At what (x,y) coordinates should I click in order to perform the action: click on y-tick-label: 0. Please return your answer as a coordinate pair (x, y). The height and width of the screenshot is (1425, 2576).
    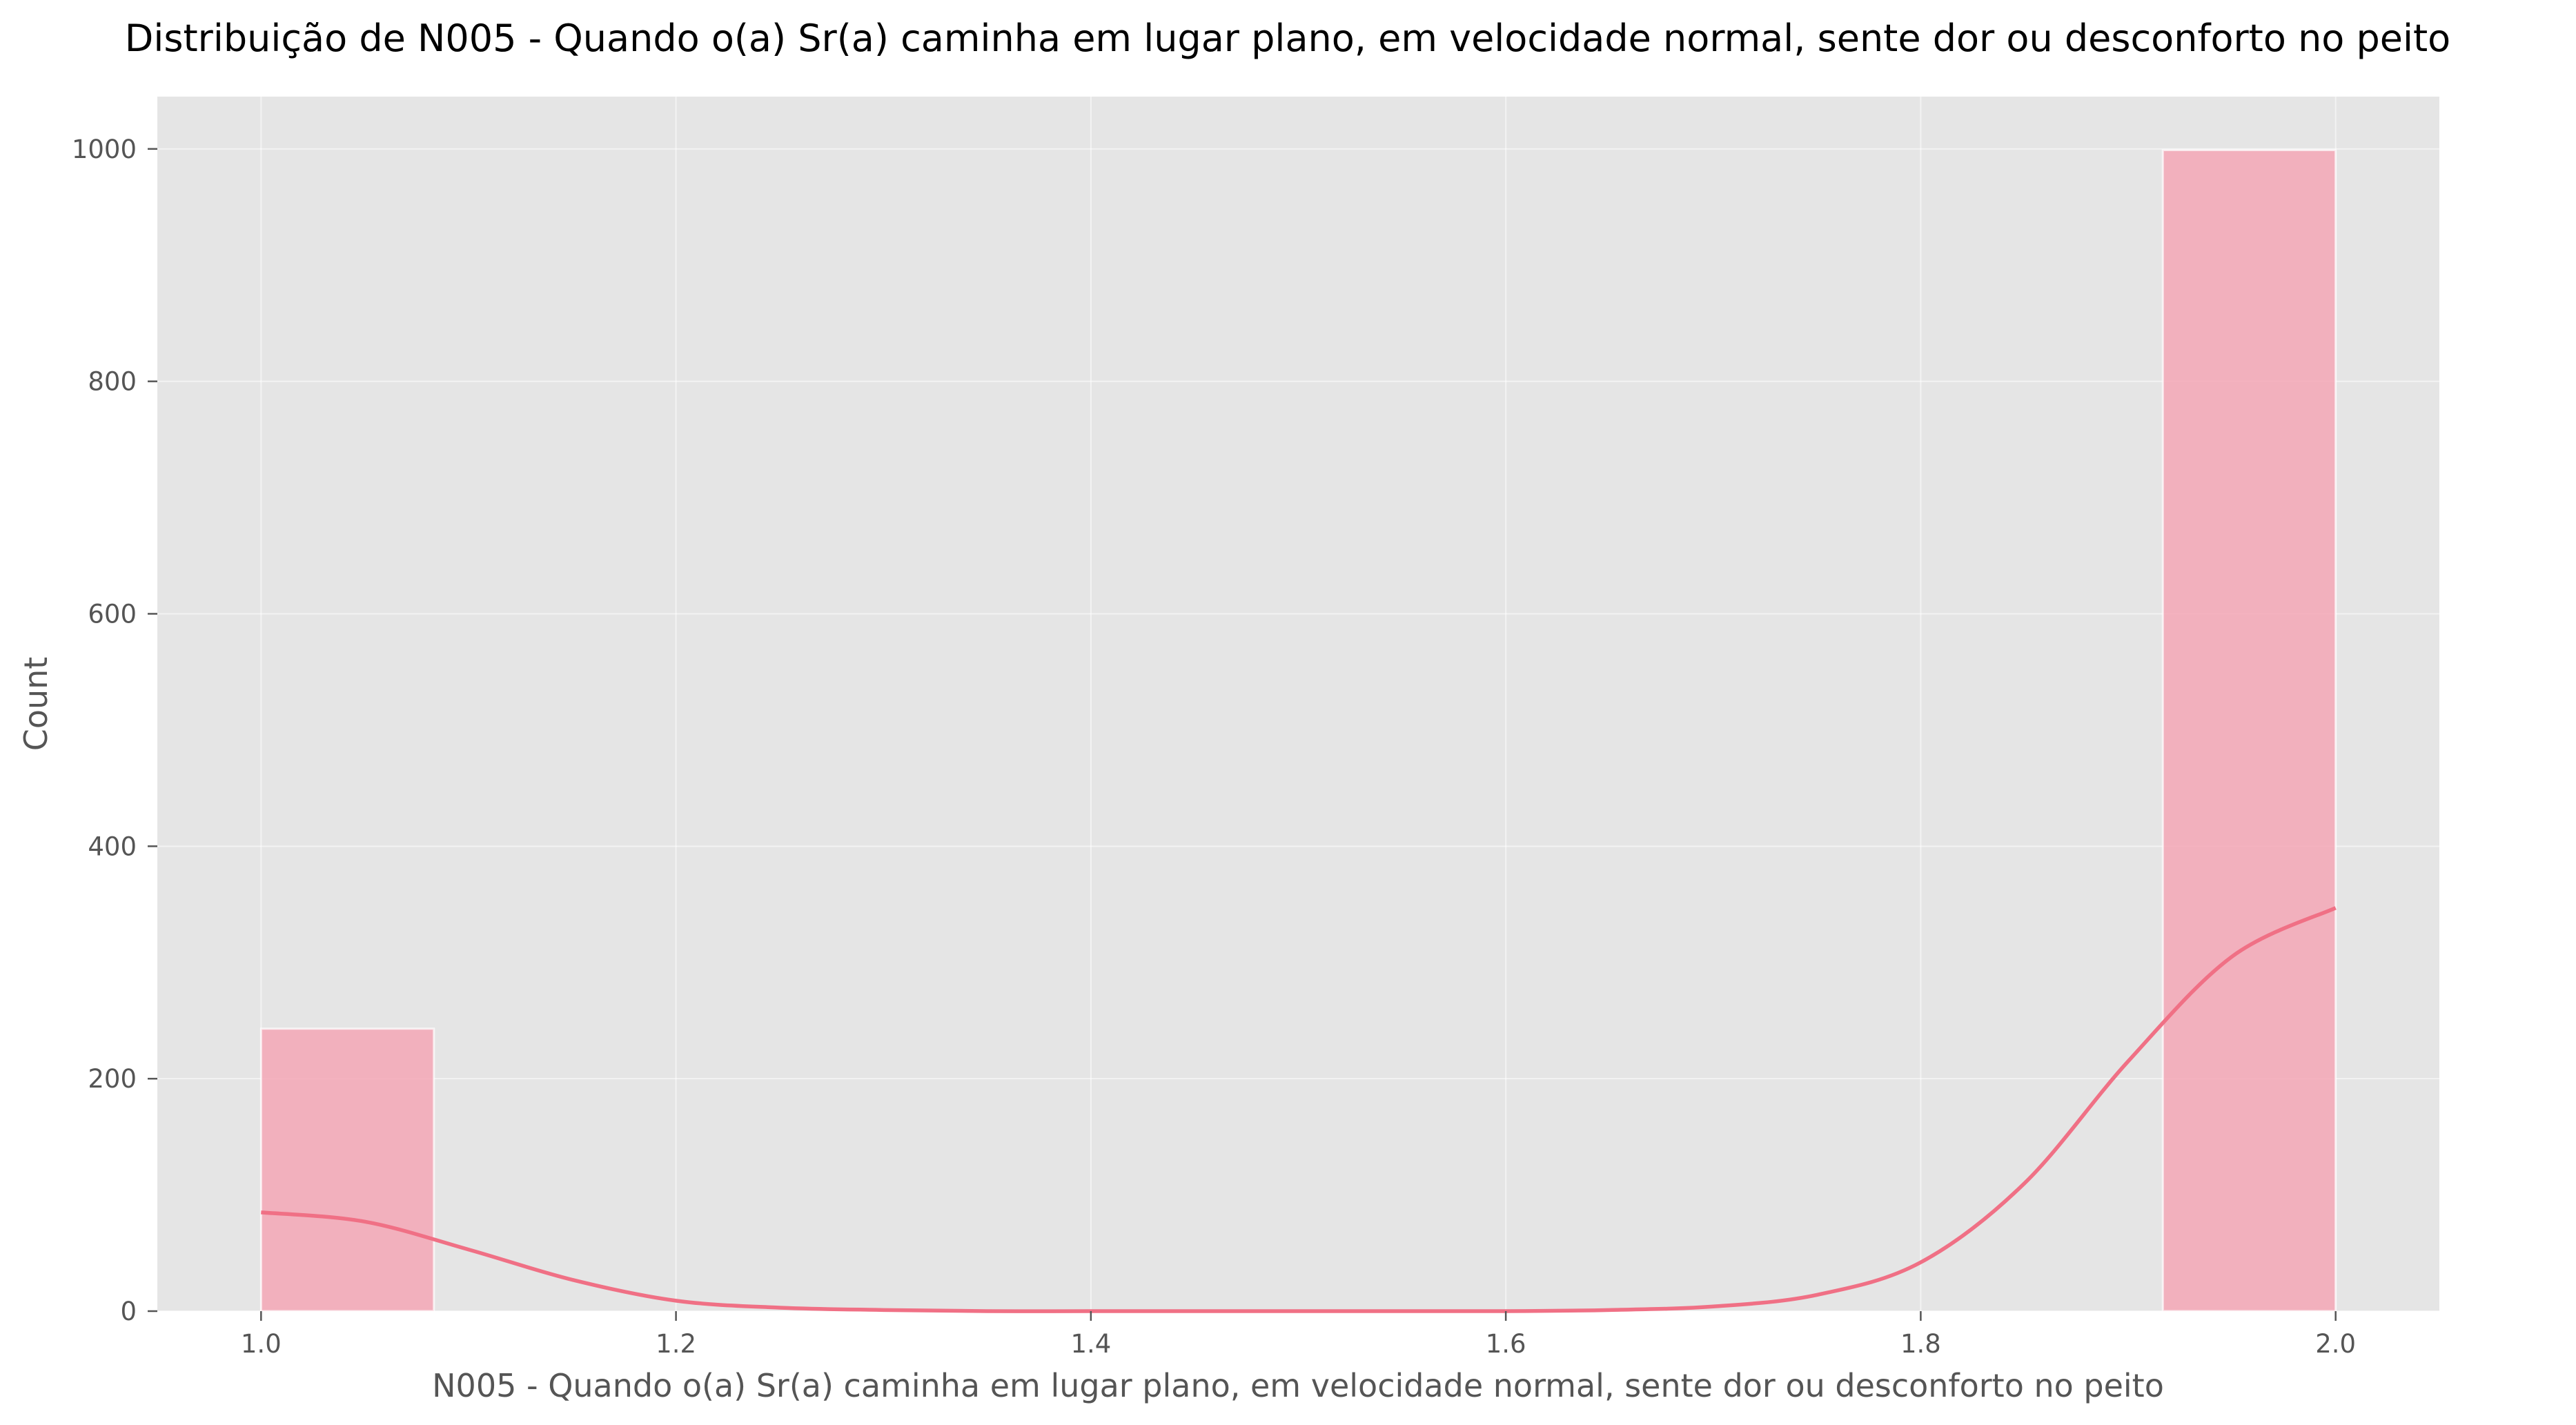
    Looking at the image, I should click on (128, 1311).